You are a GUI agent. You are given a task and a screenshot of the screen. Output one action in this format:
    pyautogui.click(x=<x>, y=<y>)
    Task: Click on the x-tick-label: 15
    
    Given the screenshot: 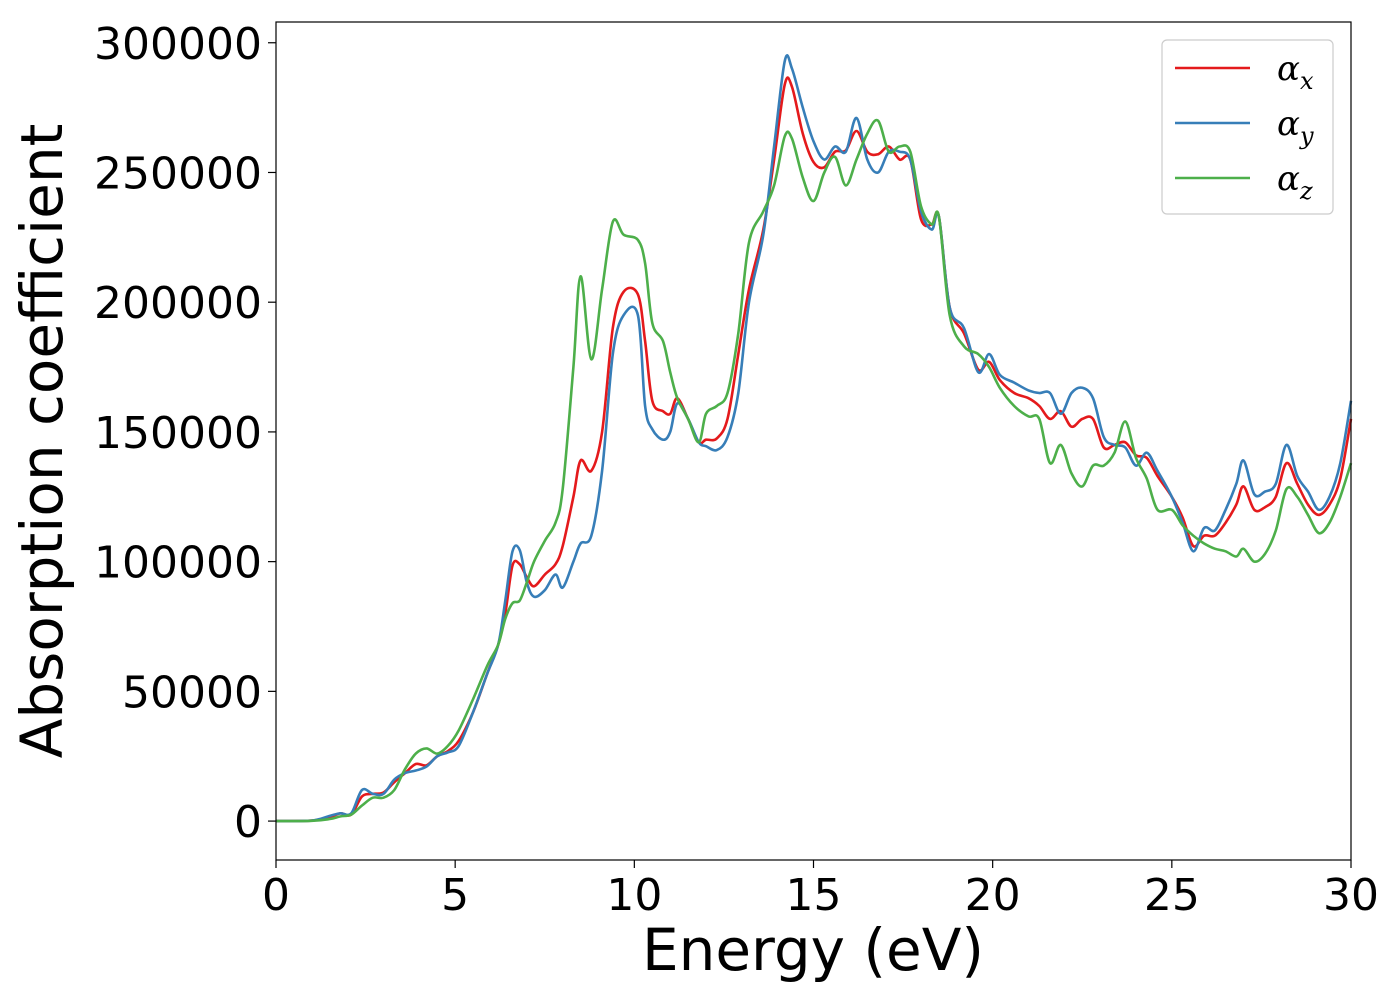 What is the action you would take?
    pyautogui.click(x=814, y=895)
    